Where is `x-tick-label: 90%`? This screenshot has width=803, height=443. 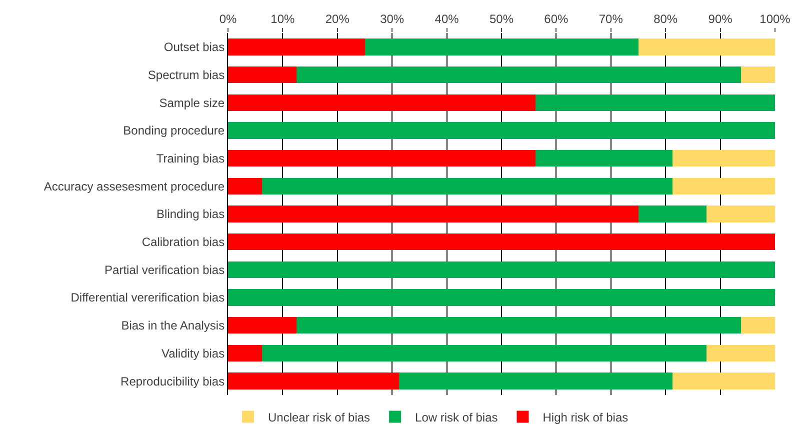
x-tick-label: 90% is located at coordinates (720, 19).